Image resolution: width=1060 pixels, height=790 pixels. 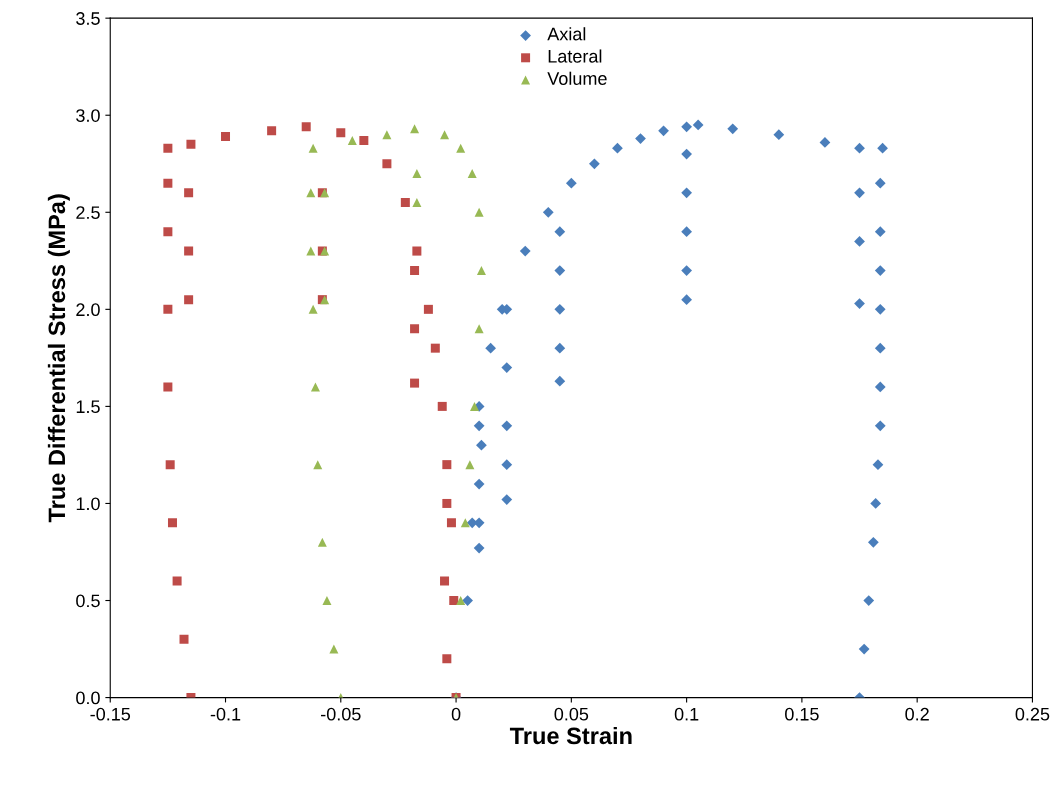 What do you see at coordinates (88, 504) in the screenshot?
I see `y-tick-label: 1.0` at bounding box center [88, 504].